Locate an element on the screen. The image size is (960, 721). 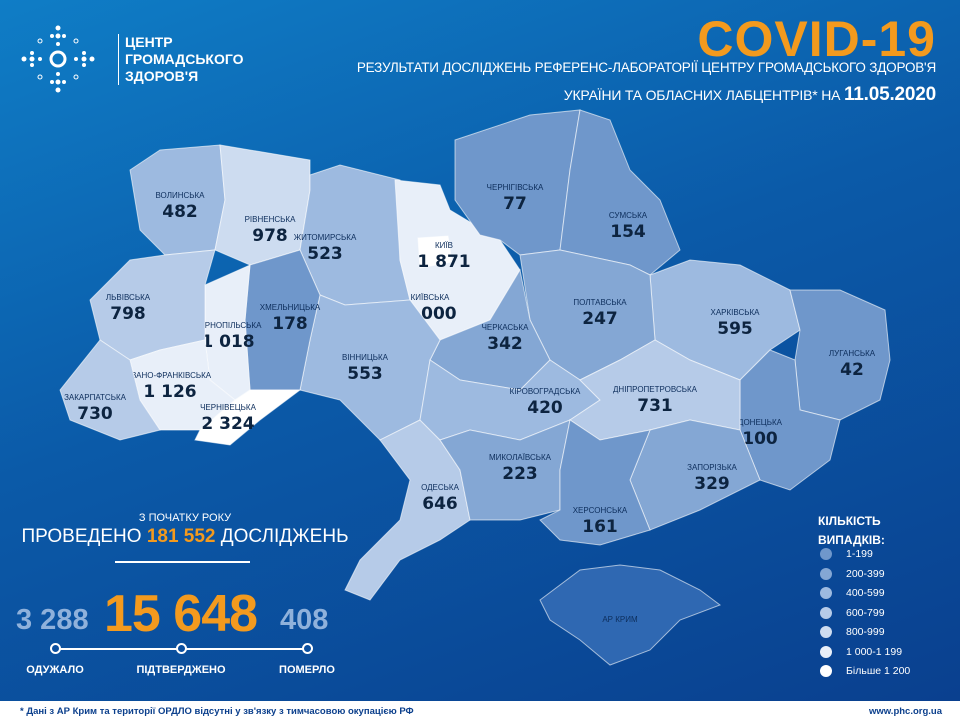
region-name: ЧЕРНІВЕЦЬКА is located at coordinates (228, 407).